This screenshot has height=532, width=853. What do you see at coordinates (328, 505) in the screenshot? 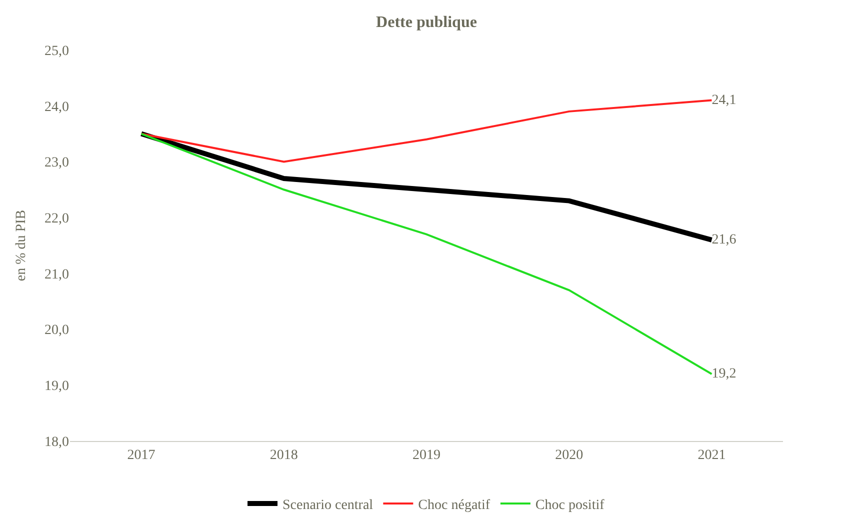
I see `legend-label: Scenario central` at bounding box center [328, 505].